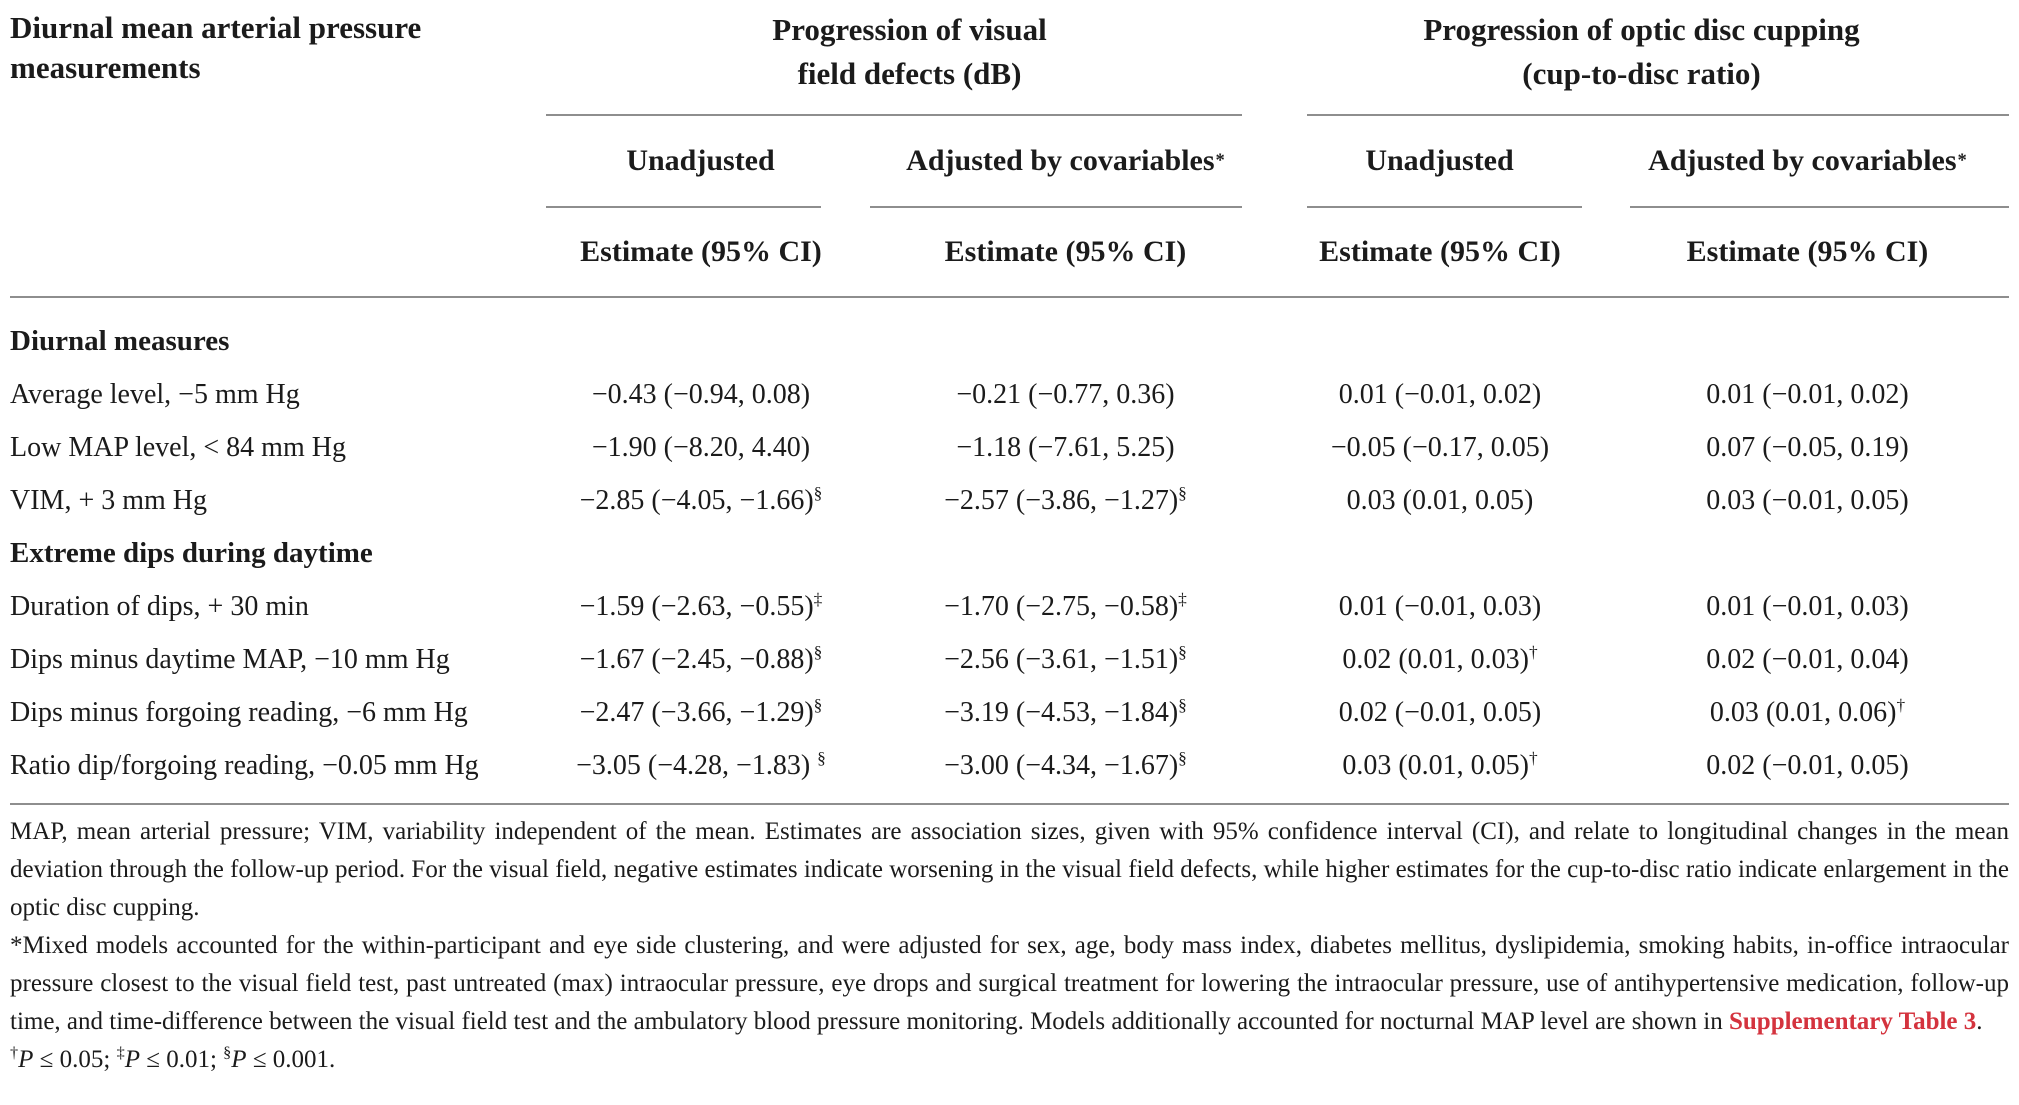 The image size is (2019, 1105). Describe the element at coordinates (1979, 1021) in the screenshot. I see `footnote-models-period: .` at that location.